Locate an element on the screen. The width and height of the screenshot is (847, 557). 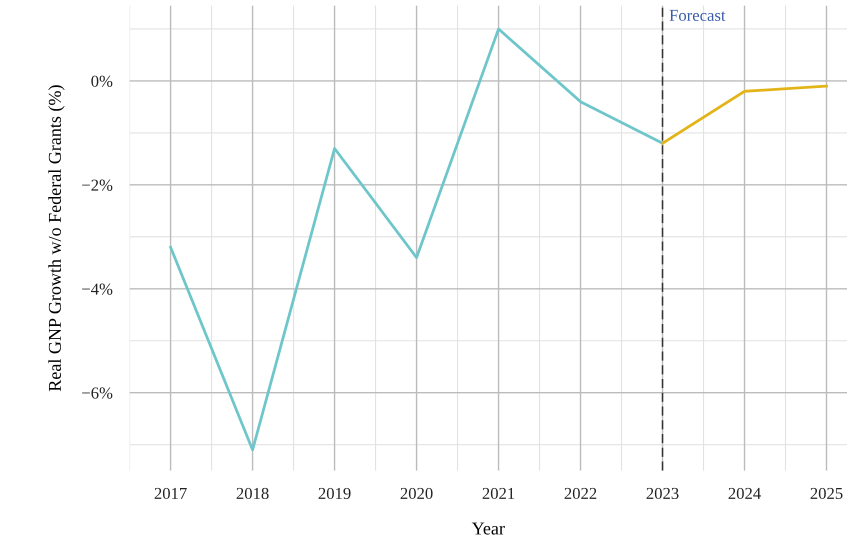
y-tick-label: −4% is located at coordinates (97, 289).